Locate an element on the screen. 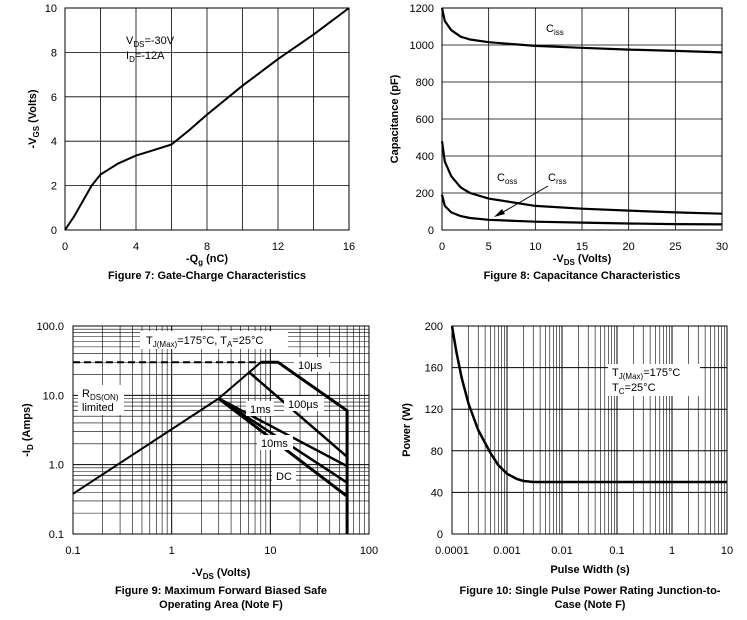 The image size is (747, 620). figure-9-label-10ms: 10ms is located at coordinates (274, 444).